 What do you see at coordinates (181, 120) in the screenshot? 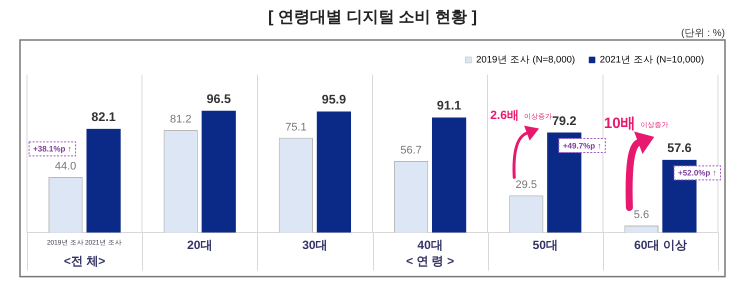
I see `data-label: 81.2` at bounding box center [181, 120].